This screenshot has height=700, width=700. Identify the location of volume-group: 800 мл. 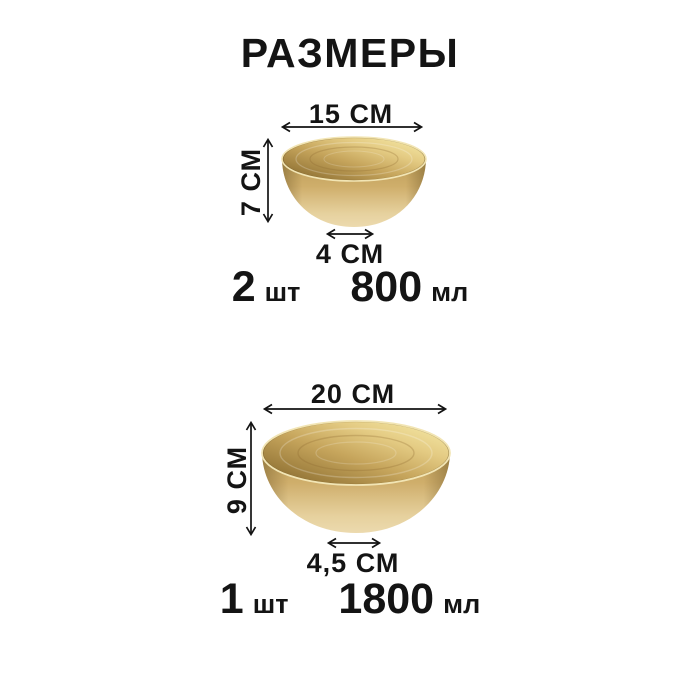
(409, 287).